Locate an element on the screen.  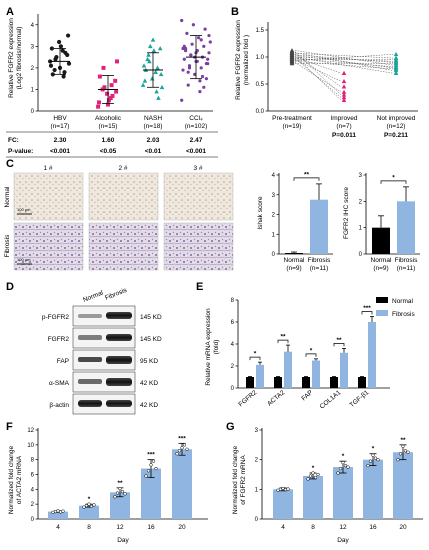
e-sig-3-bracket is located at coordinates (339, 345).